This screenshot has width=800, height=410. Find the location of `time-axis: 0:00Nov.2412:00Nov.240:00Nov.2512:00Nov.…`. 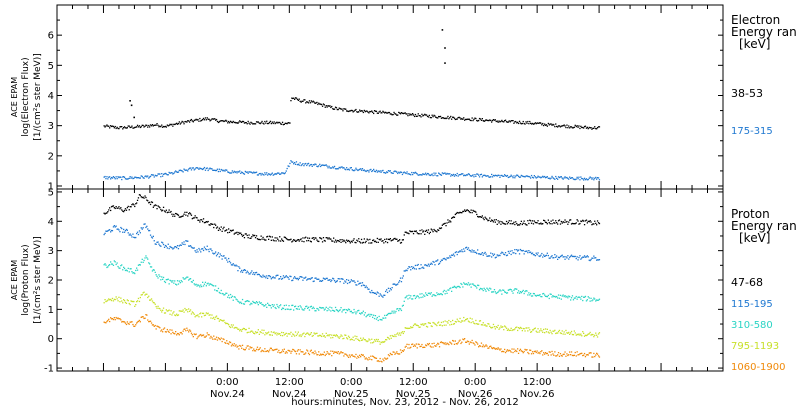

time-axis: 0:00Nov.2412:00Nov.240:00Nov.2512:00Nov.… is located at coordinates (382, 388).